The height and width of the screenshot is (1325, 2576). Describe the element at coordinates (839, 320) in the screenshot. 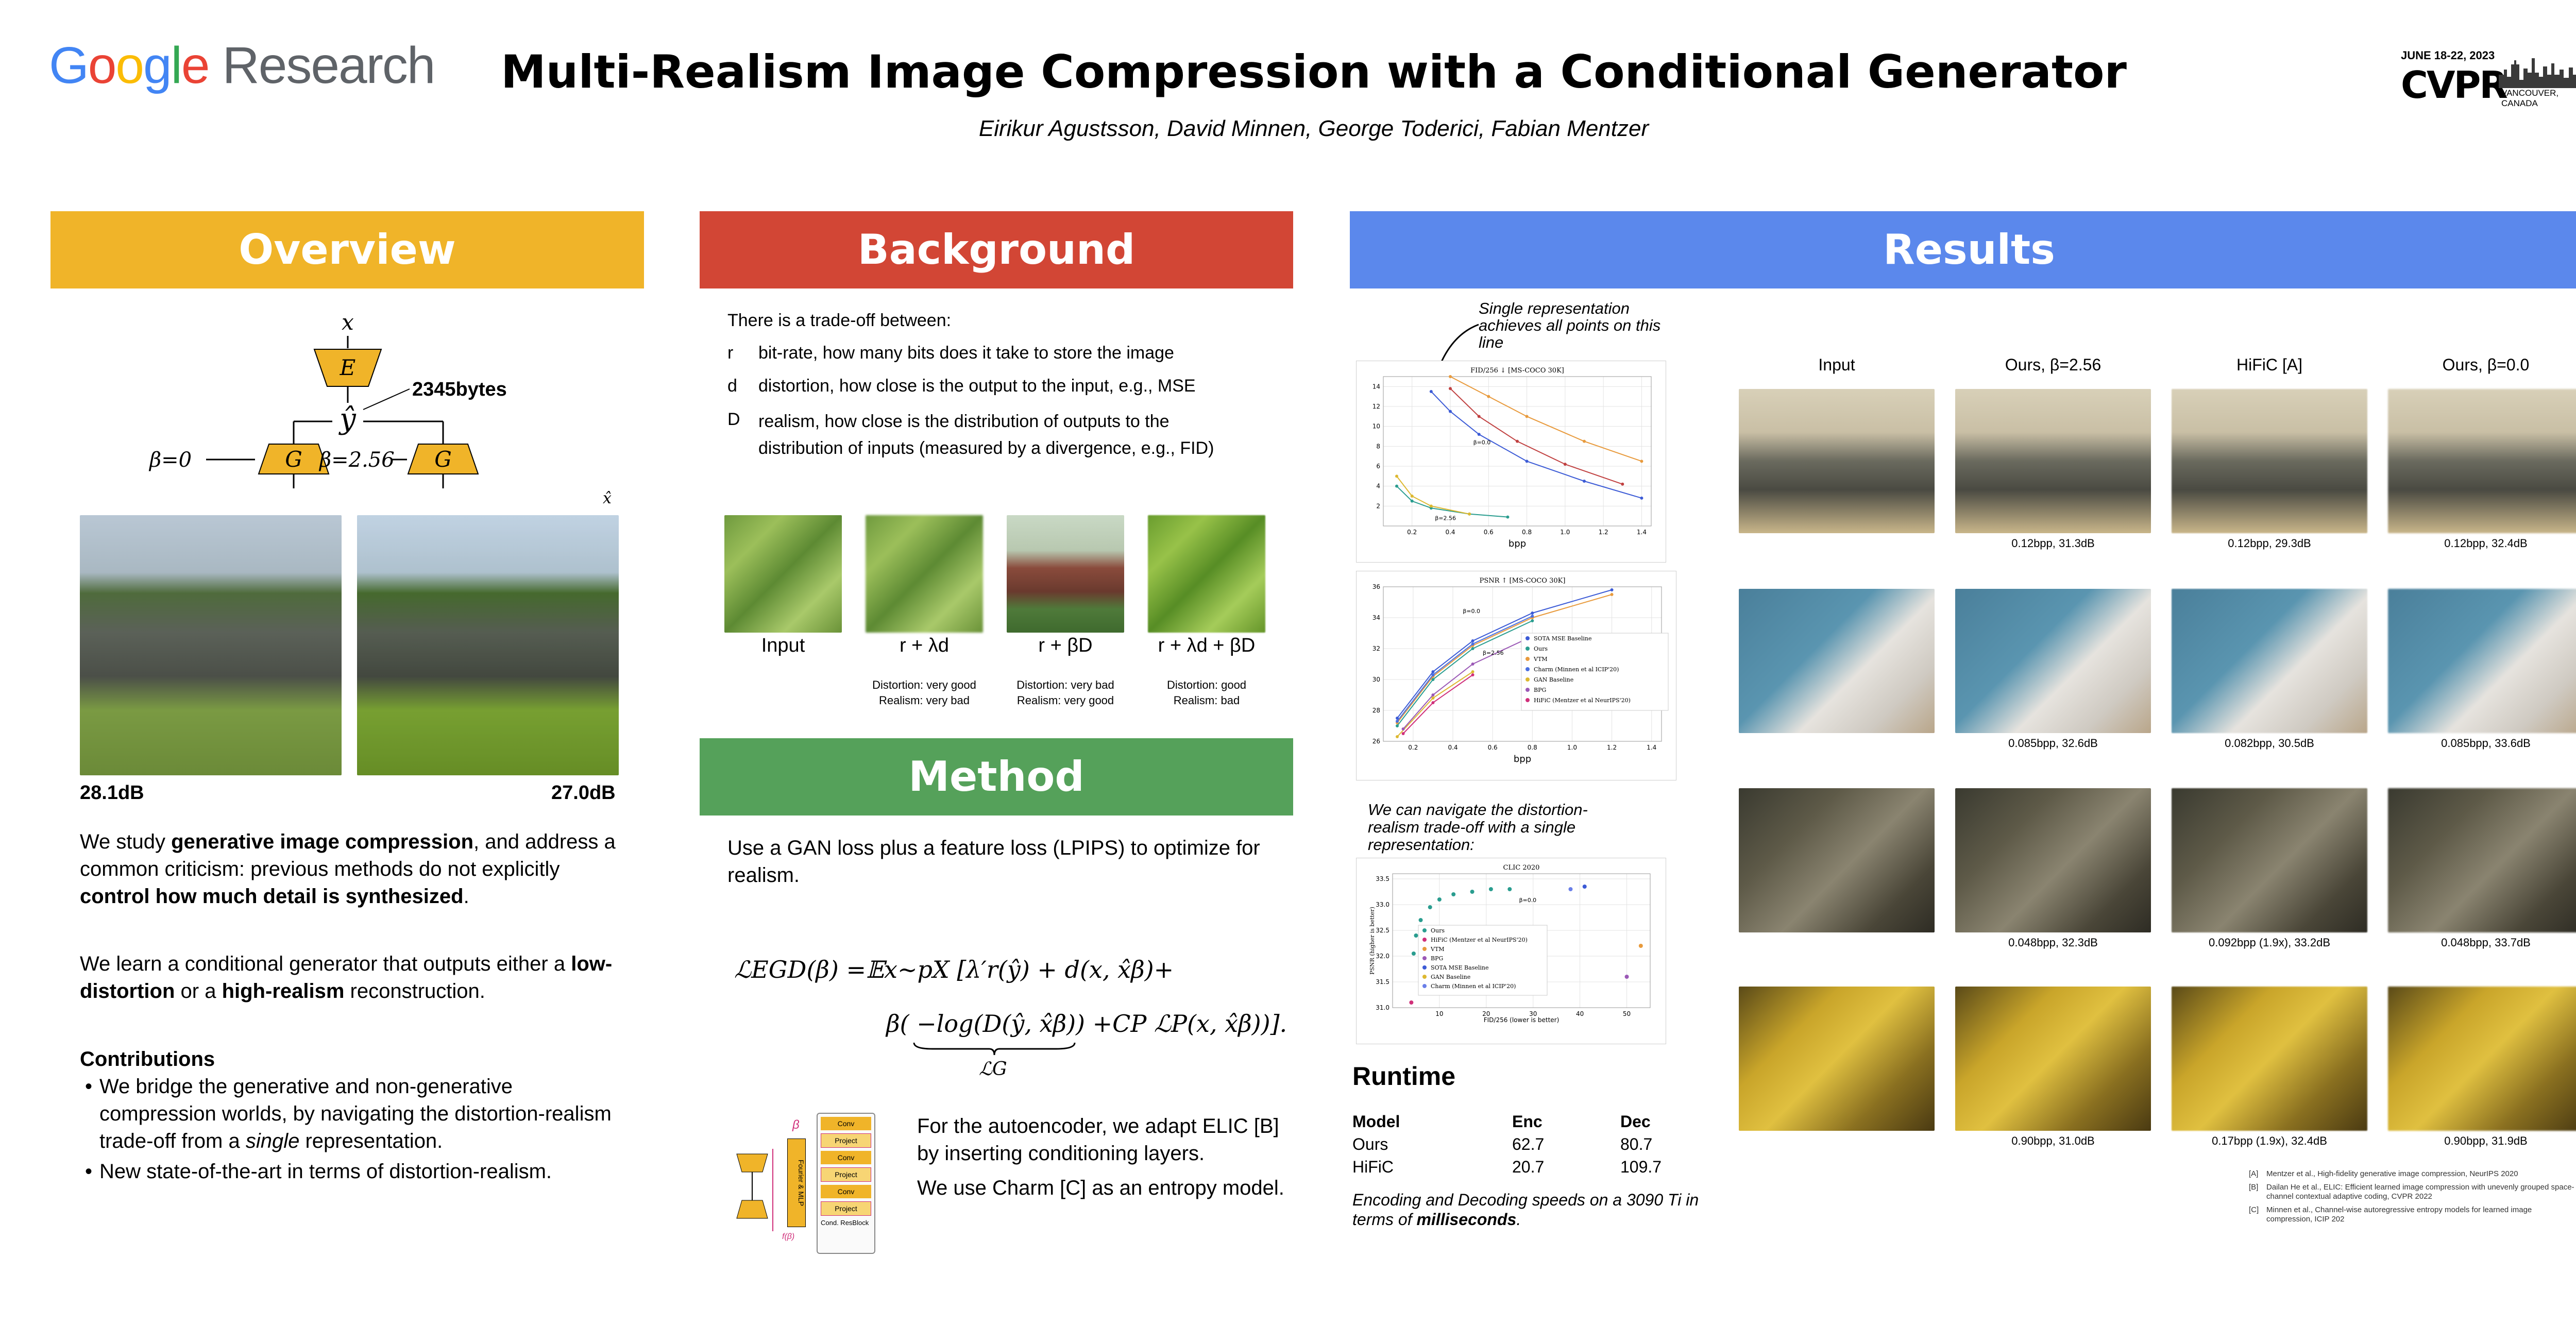

I see `background-intro: There is a trade-off between:` at that location.